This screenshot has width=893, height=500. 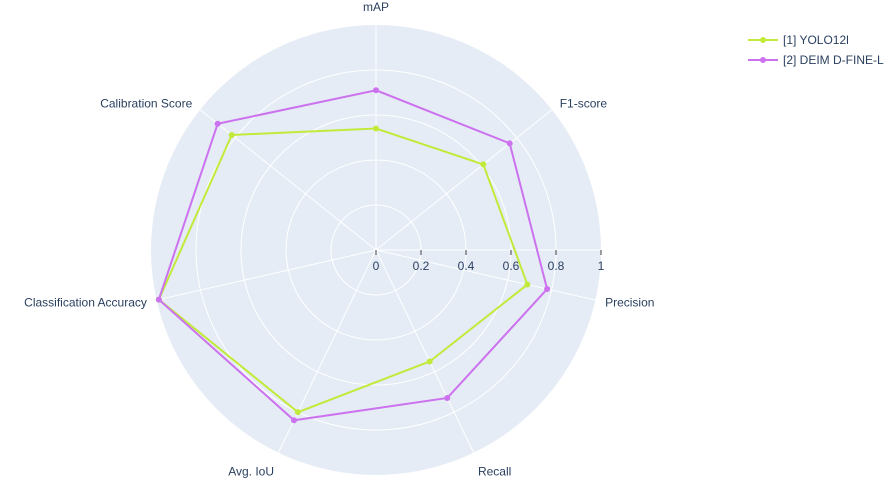 I want to click on legend-item: [1] YOLO12l, so click(x=816, y=40).